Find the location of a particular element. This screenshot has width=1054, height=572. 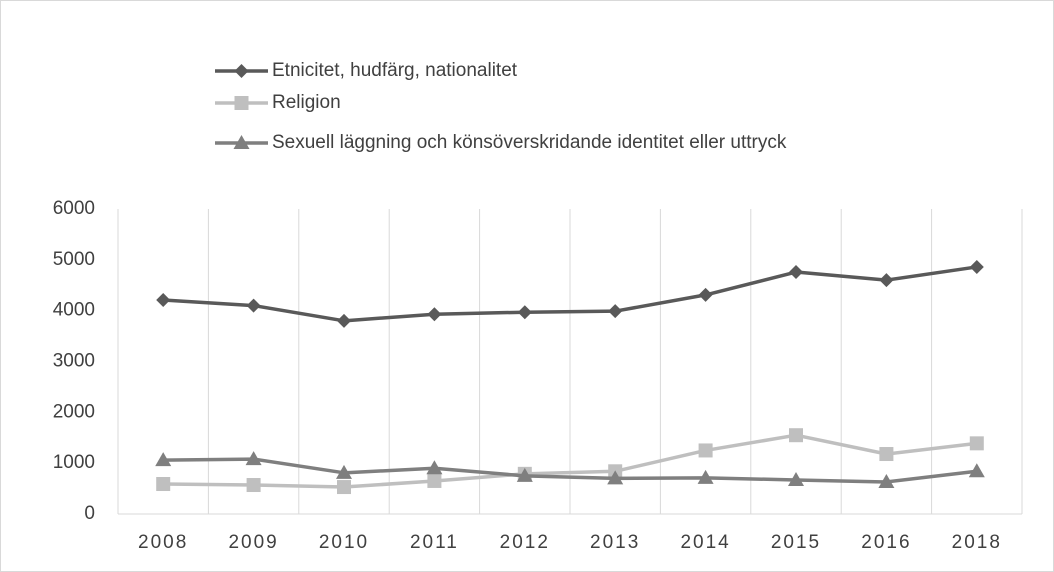

x-tick-label: 2009 is located at coordinates (253, 542).